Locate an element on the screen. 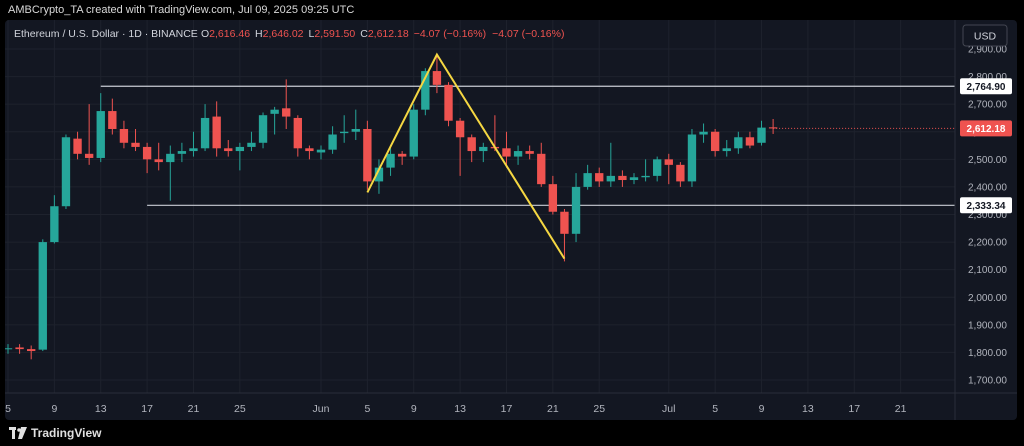 The image size is (1024, 446). legend-change: −4.07 (−0.16%) is located at coordinates (450, 34).